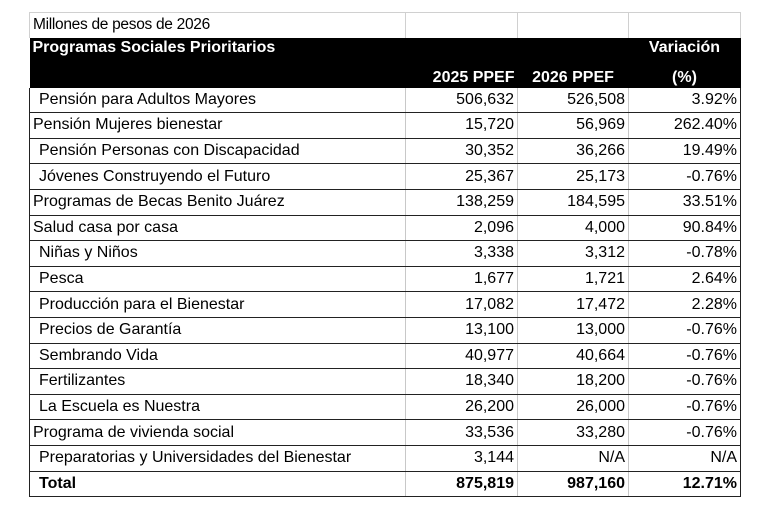  What do you see at coordinates (217, 202) in the screenshot?
I see `program-name: Programas de Becas Benito Juárez` at bounding box center [217, 202].